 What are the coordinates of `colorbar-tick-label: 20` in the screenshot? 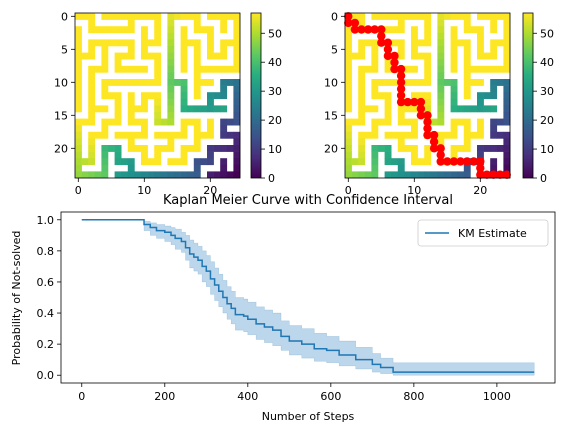 It's located at (547, 120).